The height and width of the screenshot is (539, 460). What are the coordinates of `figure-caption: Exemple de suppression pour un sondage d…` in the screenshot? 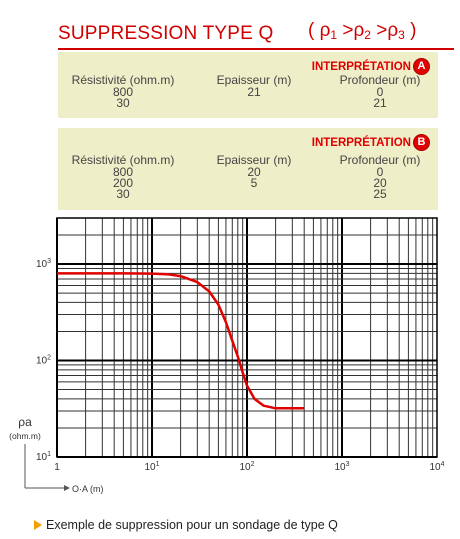 It's located at (186, 525).